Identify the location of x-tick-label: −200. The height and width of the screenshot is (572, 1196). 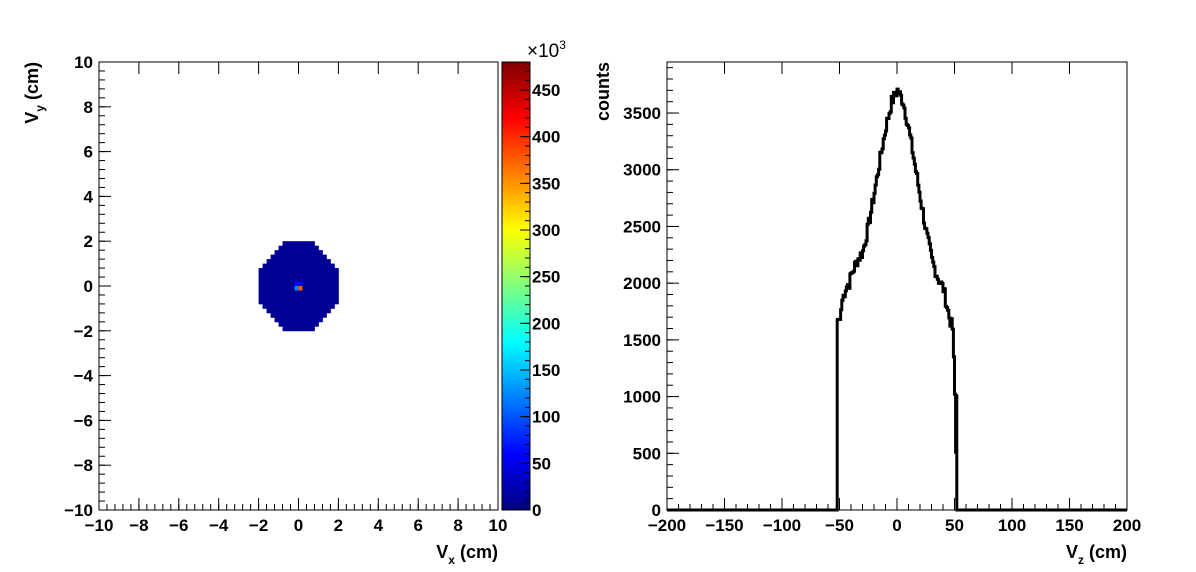
(667, 525).